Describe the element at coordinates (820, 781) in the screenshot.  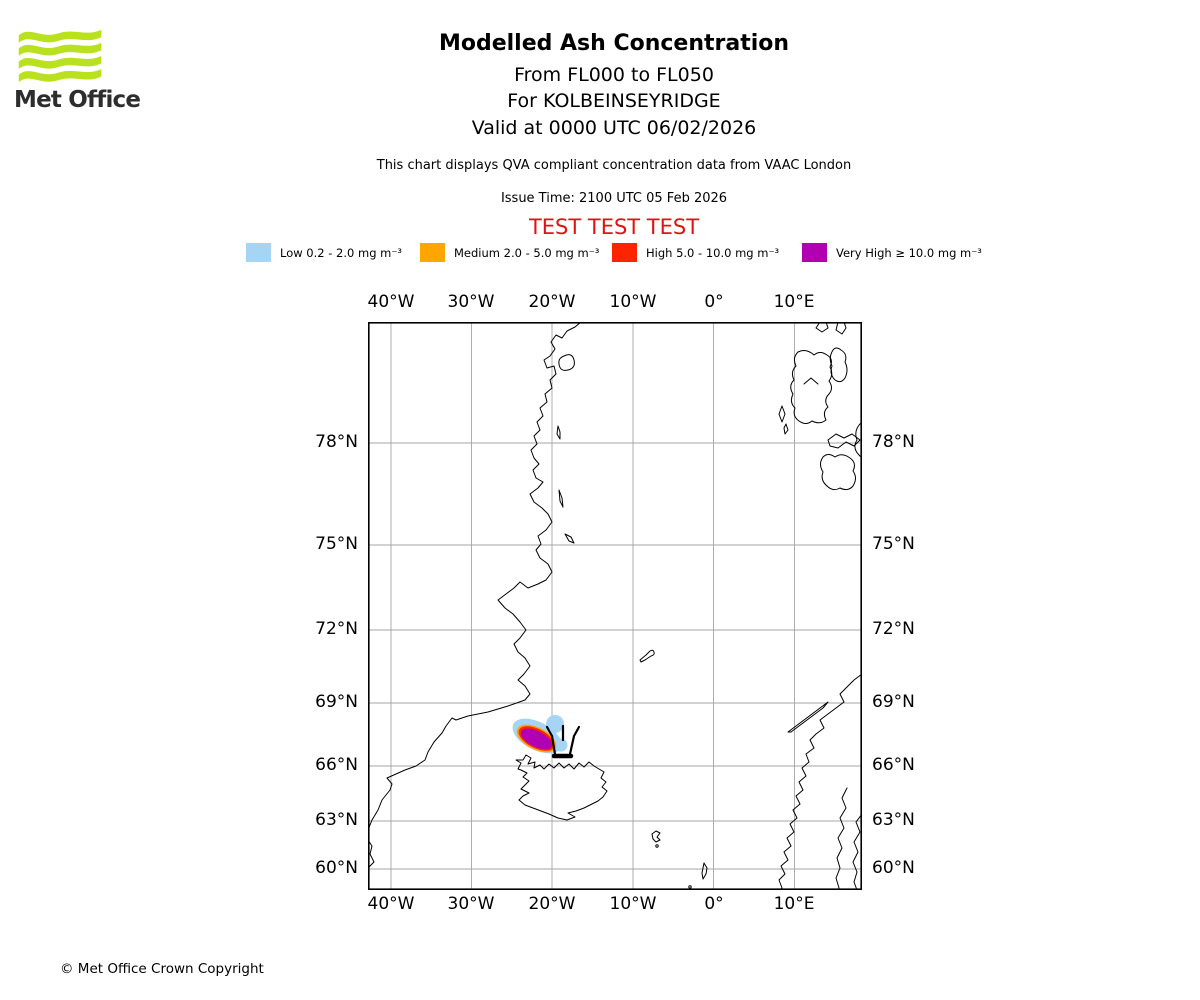
I see `coastline-norway` at that location.